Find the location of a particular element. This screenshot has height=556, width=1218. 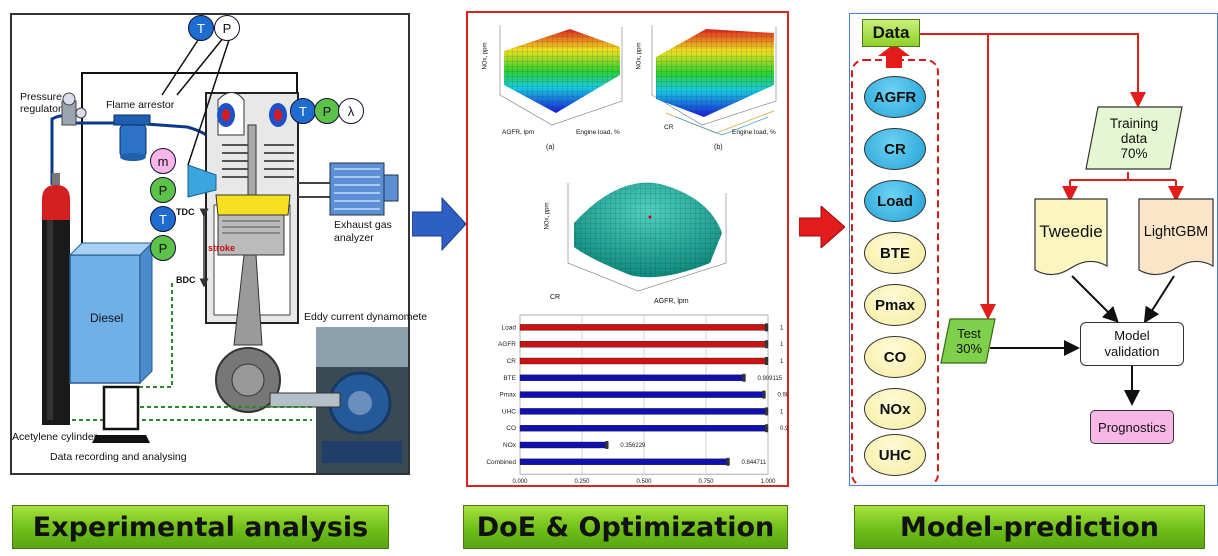

output-nox: NOx is located at coordinates (895, 409).